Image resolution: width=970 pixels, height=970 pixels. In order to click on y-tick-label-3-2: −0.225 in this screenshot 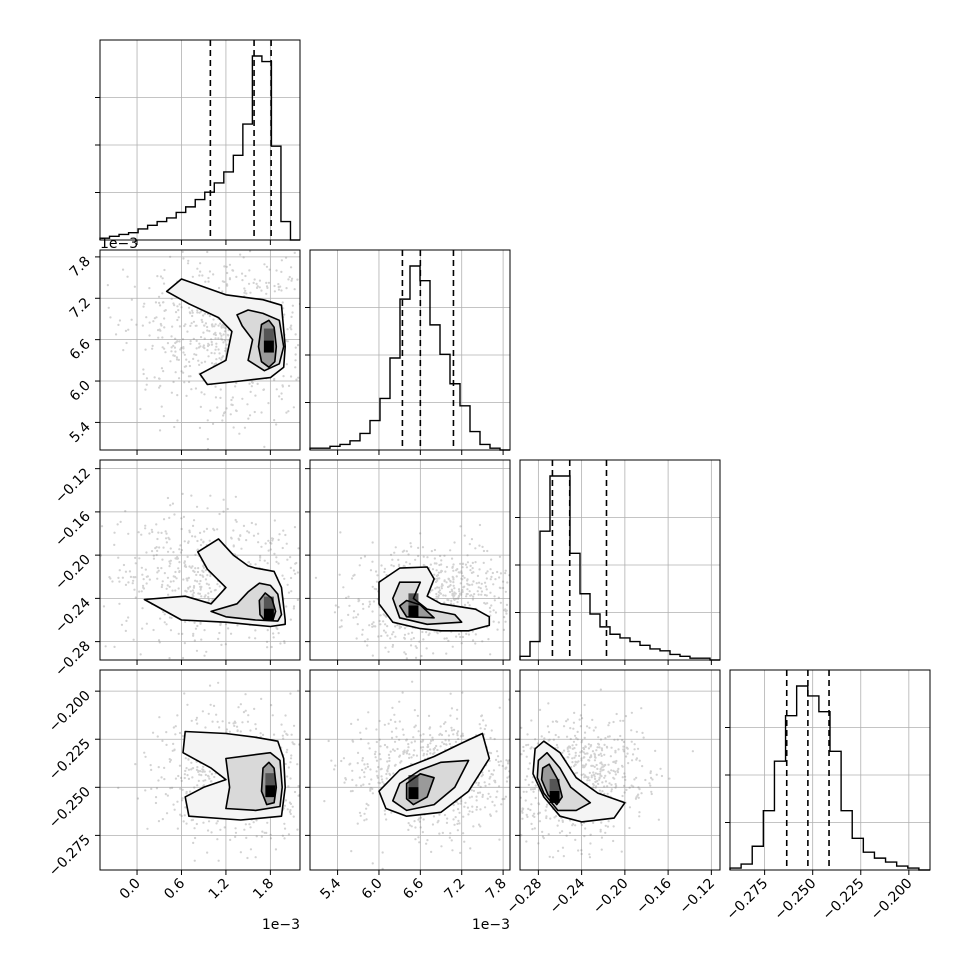, I will do `click(70, 760)`.